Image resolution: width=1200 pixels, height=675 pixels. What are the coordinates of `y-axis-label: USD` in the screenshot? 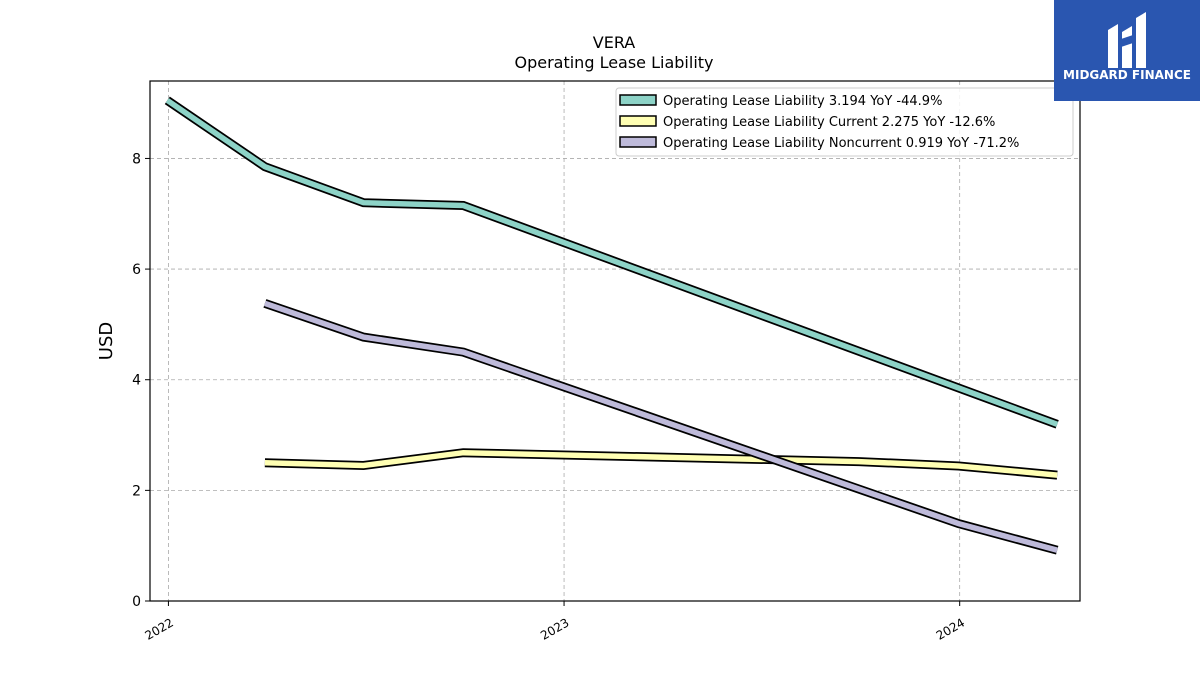 It's located at (106, 341).